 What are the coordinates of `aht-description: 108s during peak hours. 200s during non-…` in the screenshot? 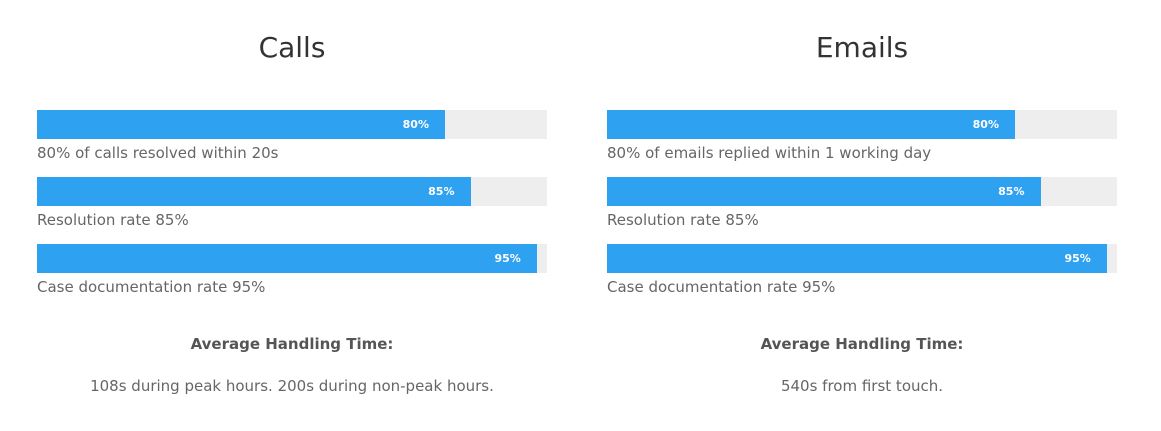 It's located at (292, 386).